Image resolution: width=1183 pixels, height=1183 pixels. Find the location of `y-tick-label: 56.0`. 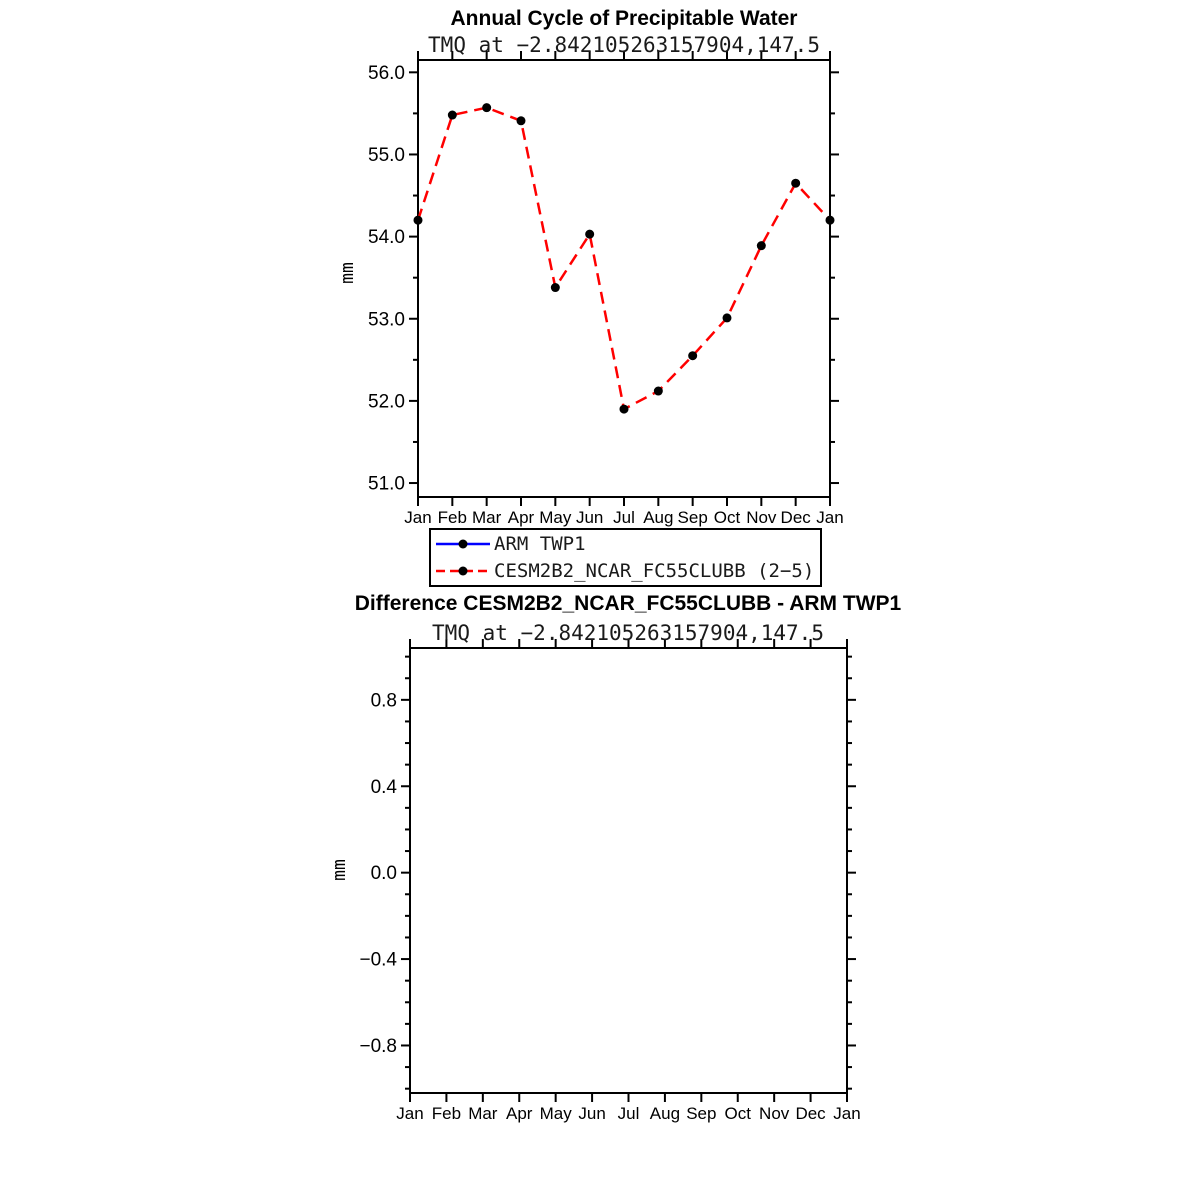

y-tick-label: 56.0 is located at coordinates (386, 73).